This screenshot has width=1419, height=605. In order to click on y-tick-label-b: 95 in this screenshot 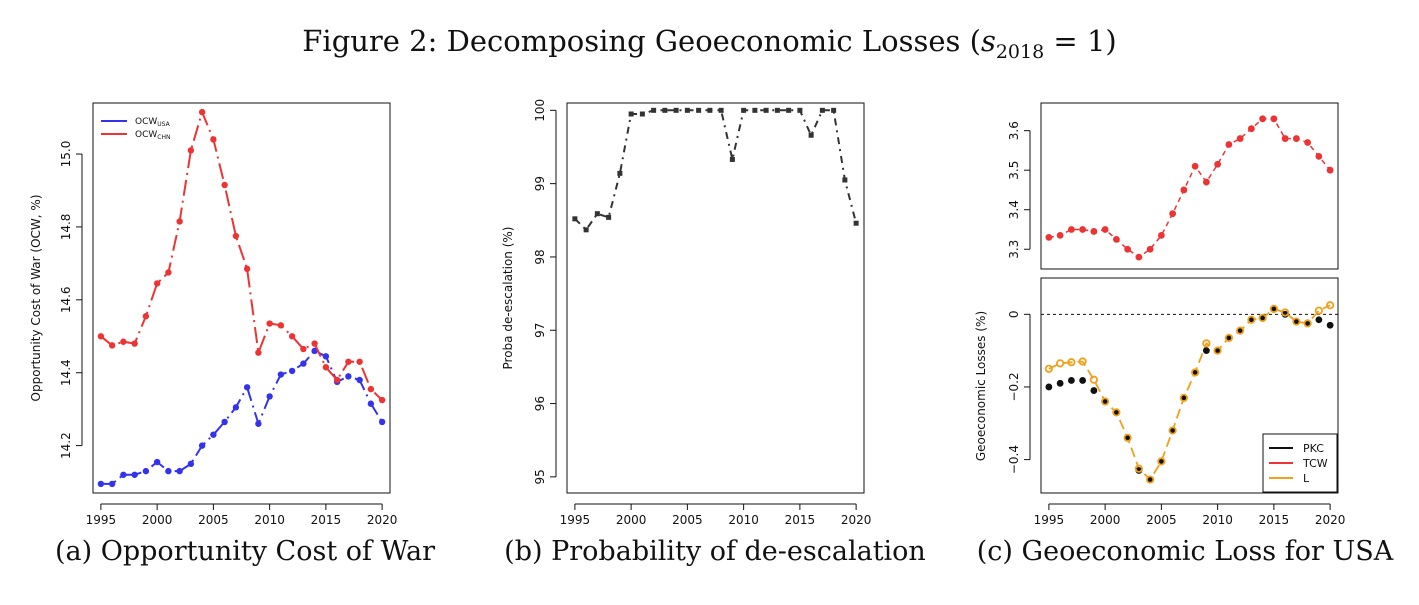, I will do `click(540, 476)`.